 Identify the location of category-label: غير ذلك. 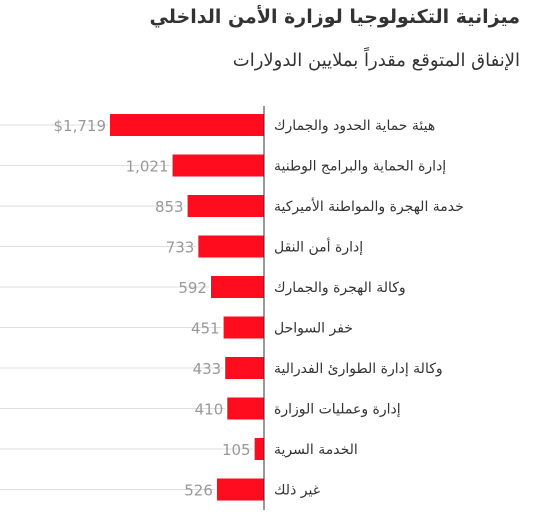
(297, 491).